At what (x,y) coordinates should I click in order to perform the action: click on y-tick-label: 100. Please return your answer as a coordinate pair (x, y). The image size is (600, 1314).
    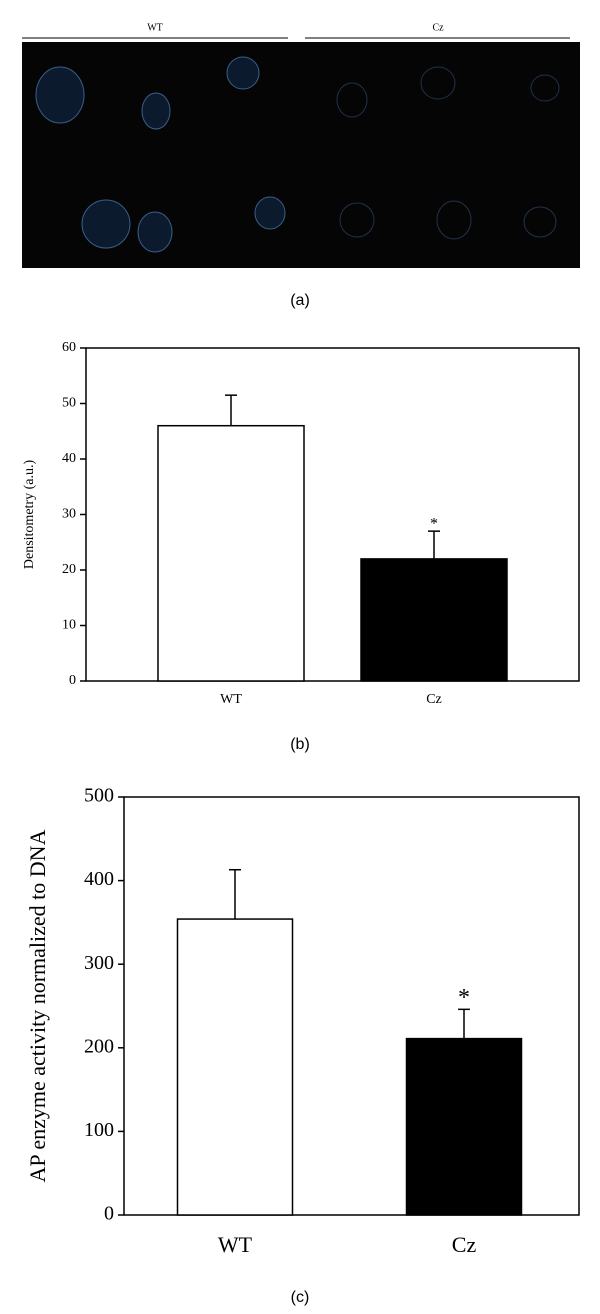
    Looking at the image, I should click on (99, 1130).